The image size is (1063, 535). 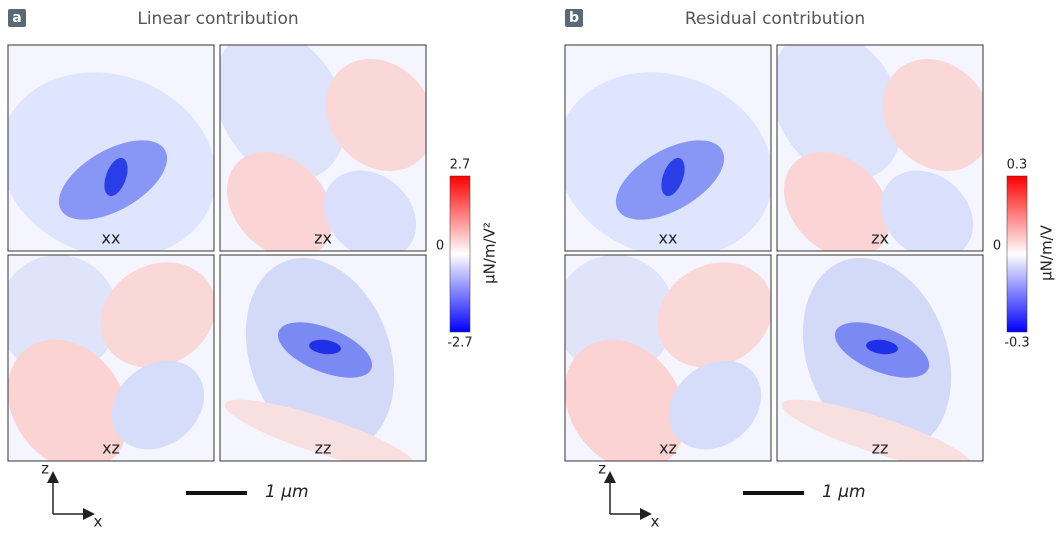 I want to click on colorbar-top: 0.3, so click(x=1017, y=165).